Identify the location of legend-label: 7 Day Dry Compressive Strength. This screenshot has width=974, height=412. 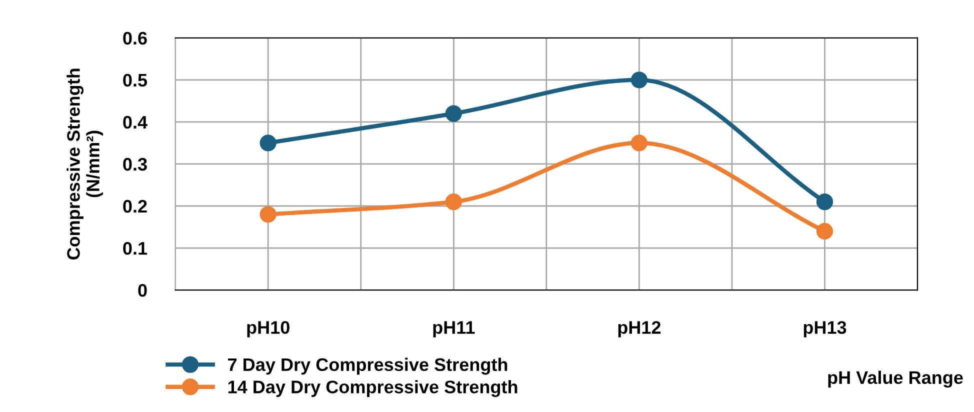
(368, 366).